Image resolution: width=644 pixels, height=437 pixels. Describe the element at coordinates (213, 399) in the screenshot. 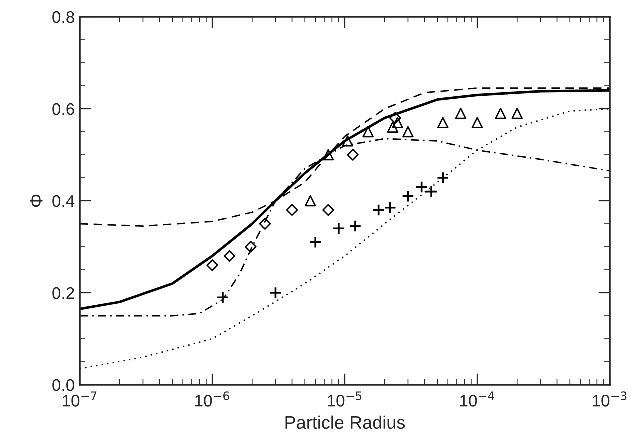

I see `x-tick-label: 10$^{−6}$` at that location.